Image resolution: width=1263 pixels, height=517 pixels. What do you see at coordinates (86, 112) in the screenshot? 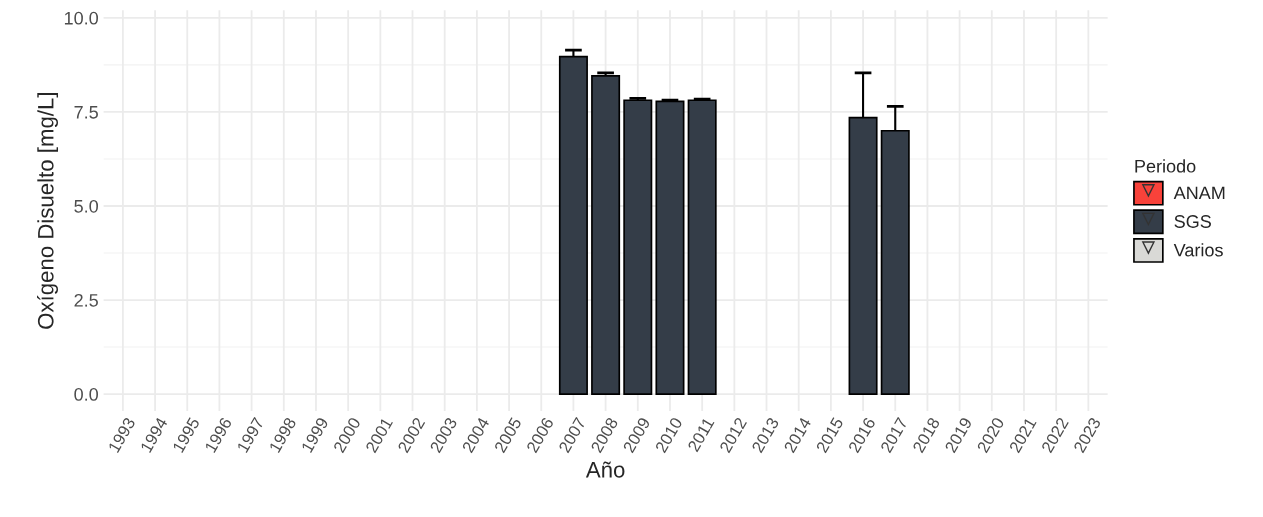
I see `y-tick-label: 7.5` at bounding box center [86, 112].